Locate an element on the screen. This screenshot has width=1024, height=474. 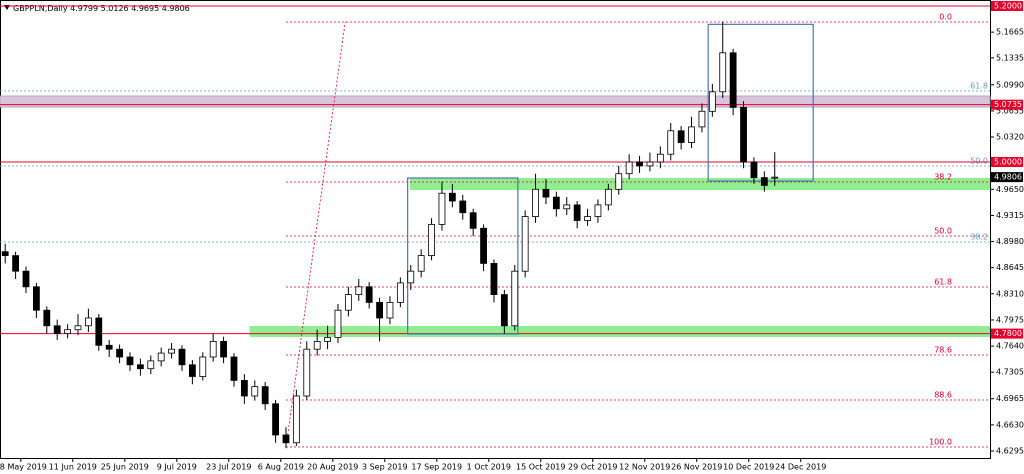
x-tick-label: 29 Oct 2019 is located at coordinates (592, 467).